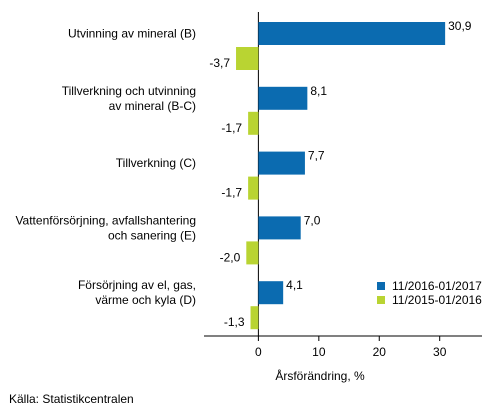  Describe the element at coordinates (71, 399) in the screenshot. I see `source-note: Källa: Statistikcentralen` at that location.